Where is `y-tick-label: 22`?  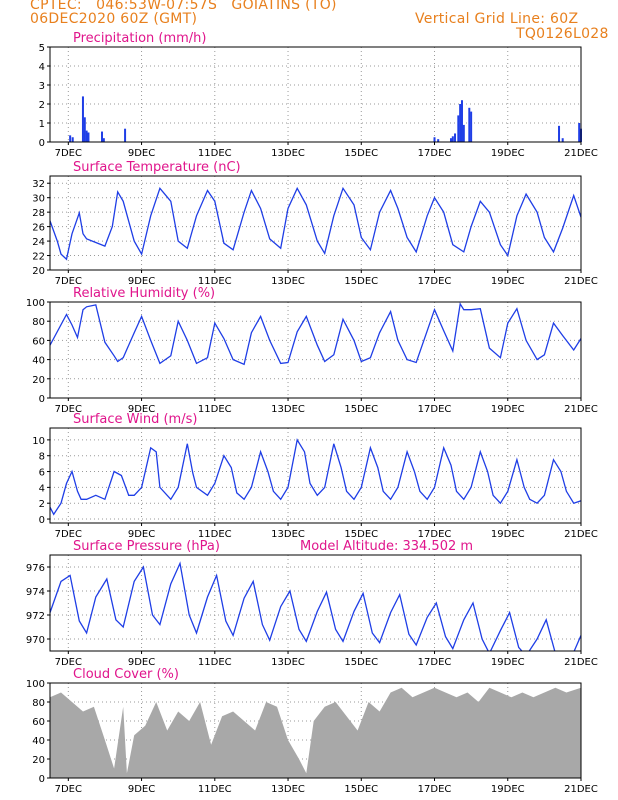 y-tick-label: 22 is located at coordinates (38, 257).